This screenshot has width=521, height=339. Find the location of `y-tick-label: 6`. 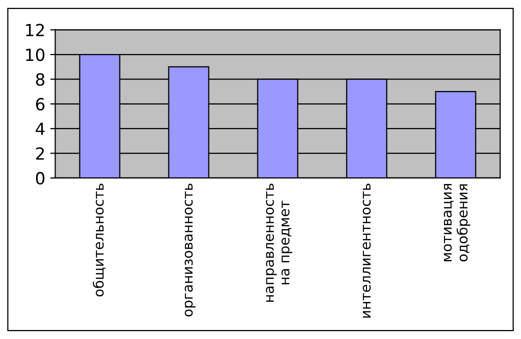

y-tick-label: 6 is located at coordinates (40, 104).